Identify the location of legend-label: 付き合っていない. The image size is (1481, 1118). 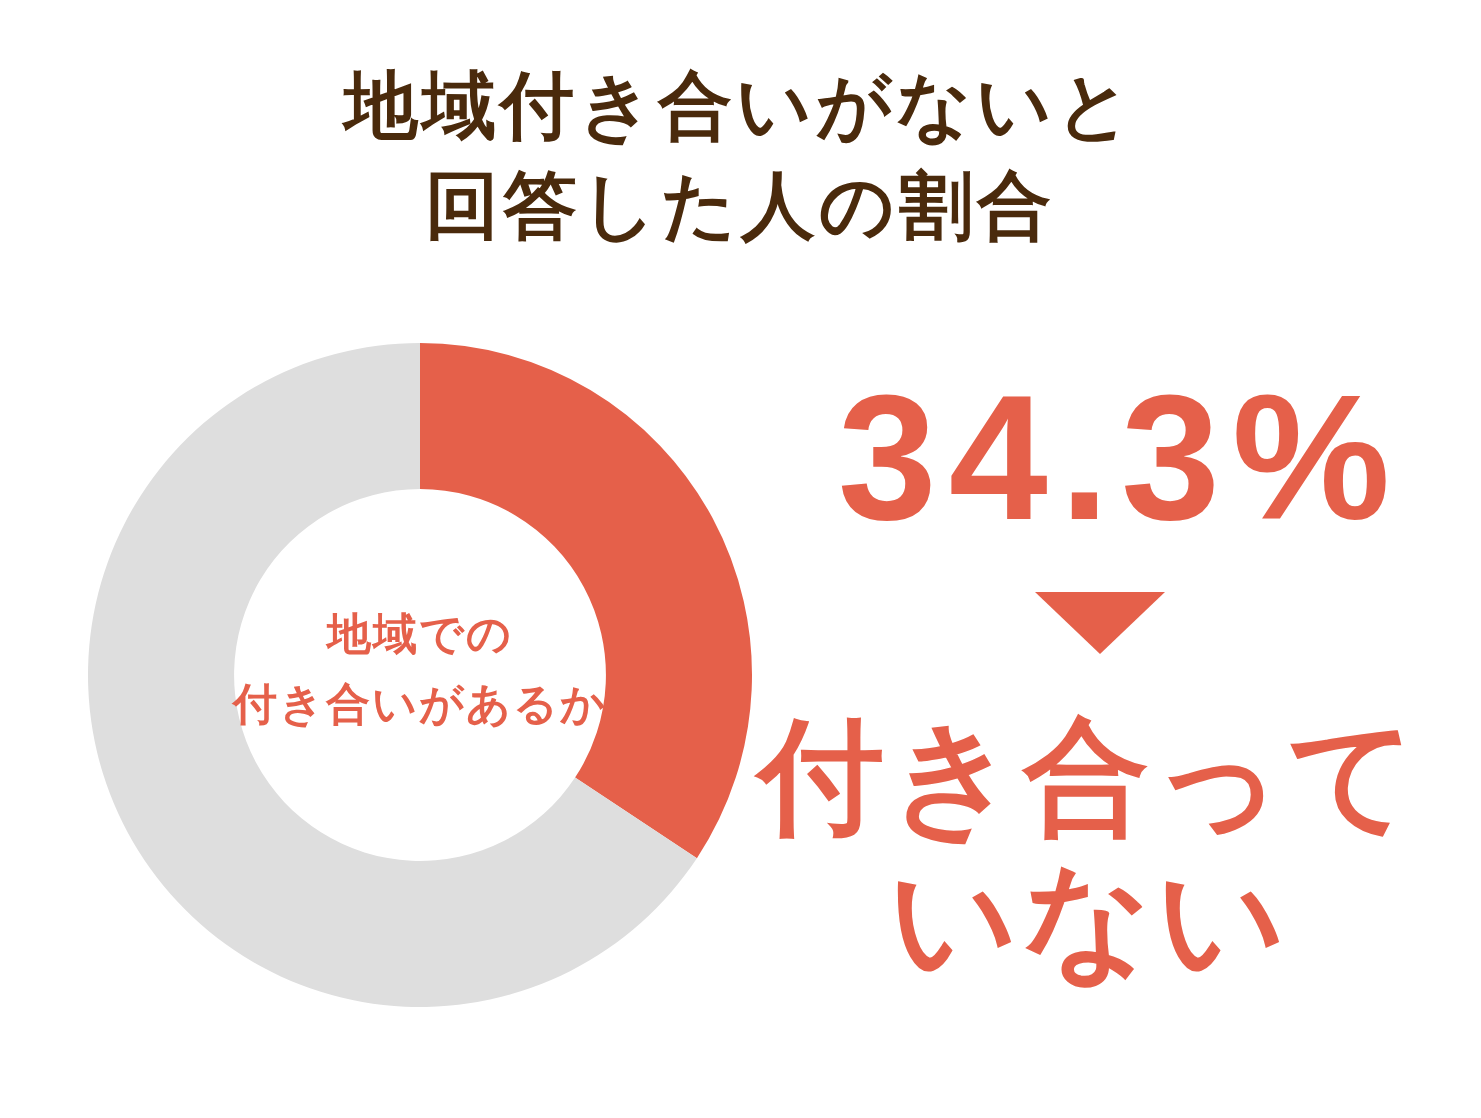
(1088, 848).